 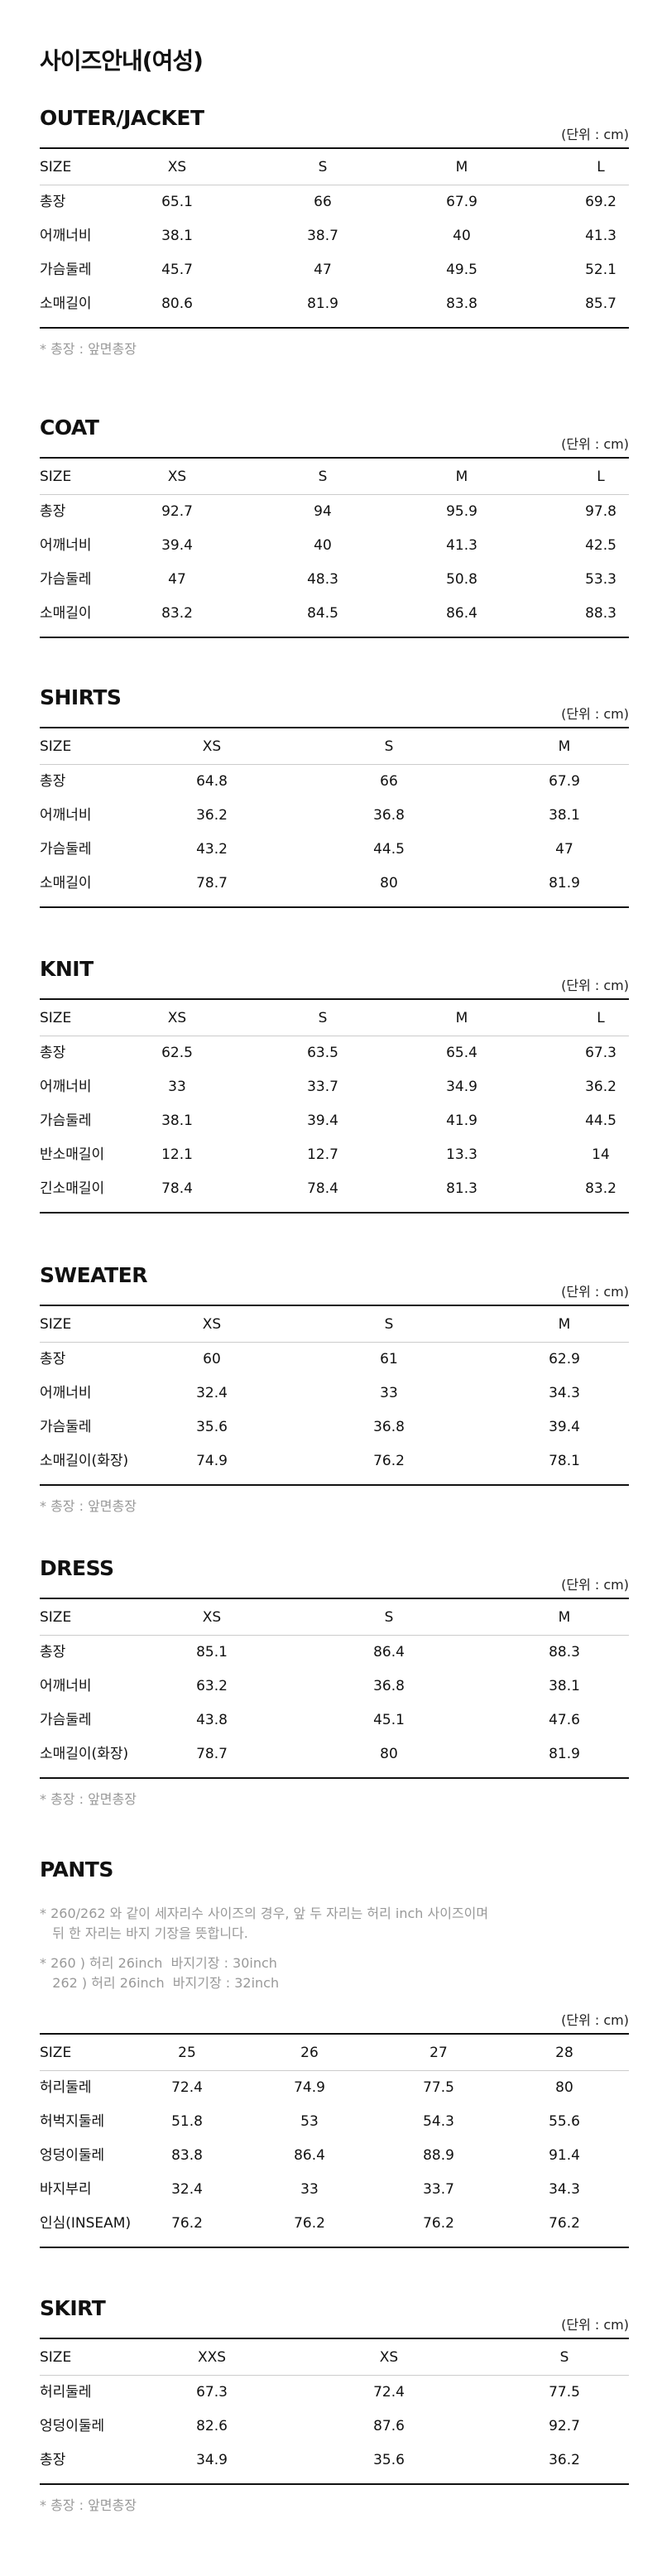 What do you see at coordinates (461, 1087) in the screenshot?
I see `cell-value: 34.9` at bounding box center [461, 1087].